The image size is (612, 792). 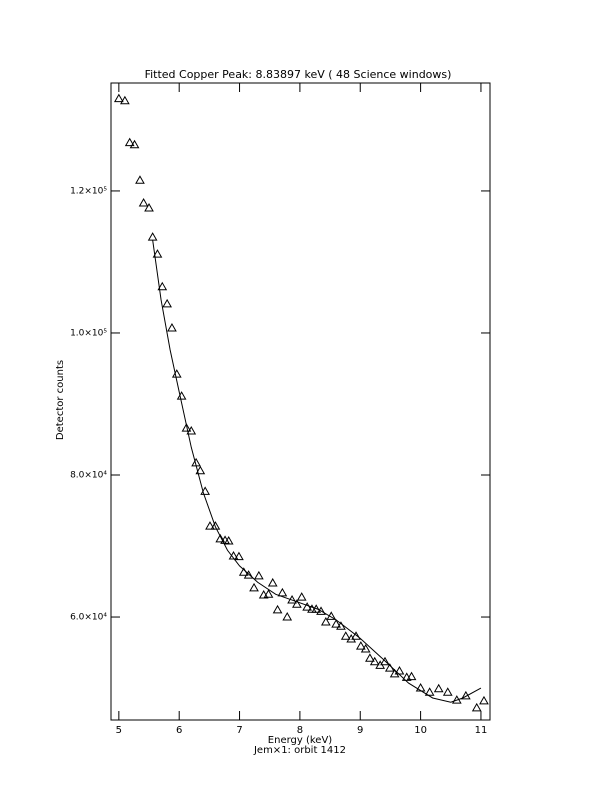 What do you see at coordinates (239, 730) in the screenshot?
I see `x-tick-label: 7` at bounding box center [239, 730].